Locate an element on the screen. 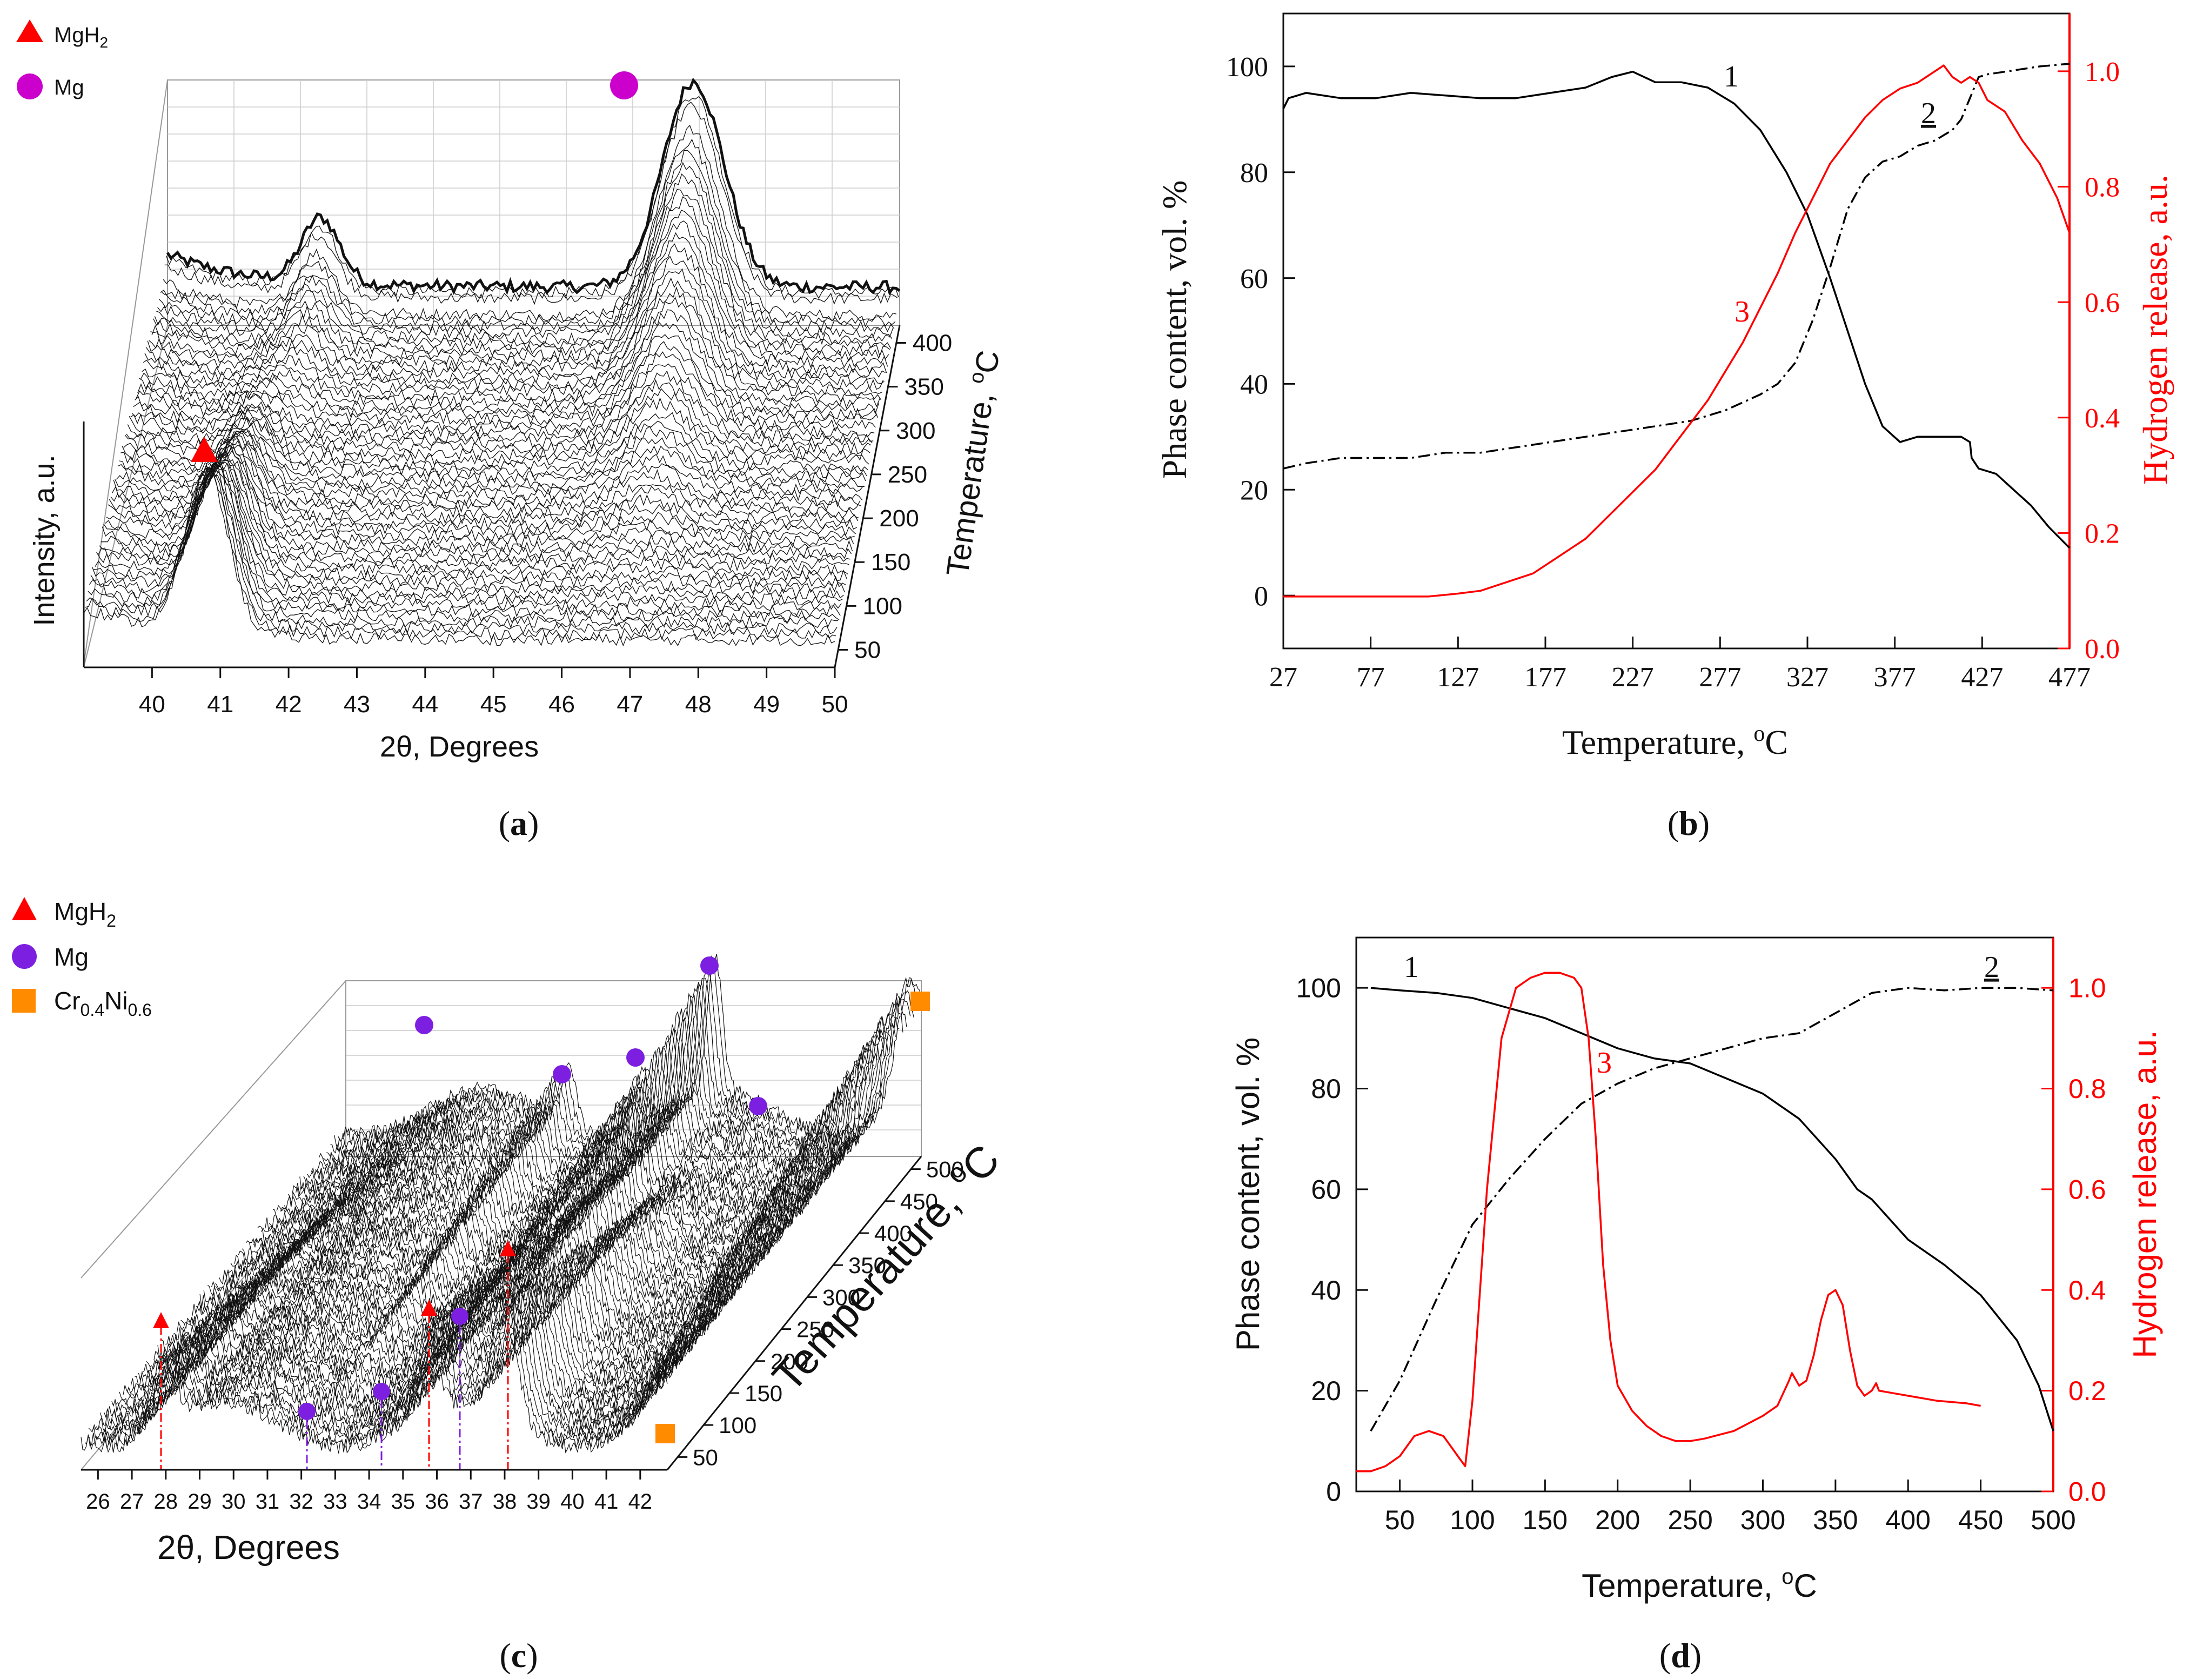 This screenshot has width=2190, height=1680. x-tick-label: 34 is located at coordinates (369, 1502).